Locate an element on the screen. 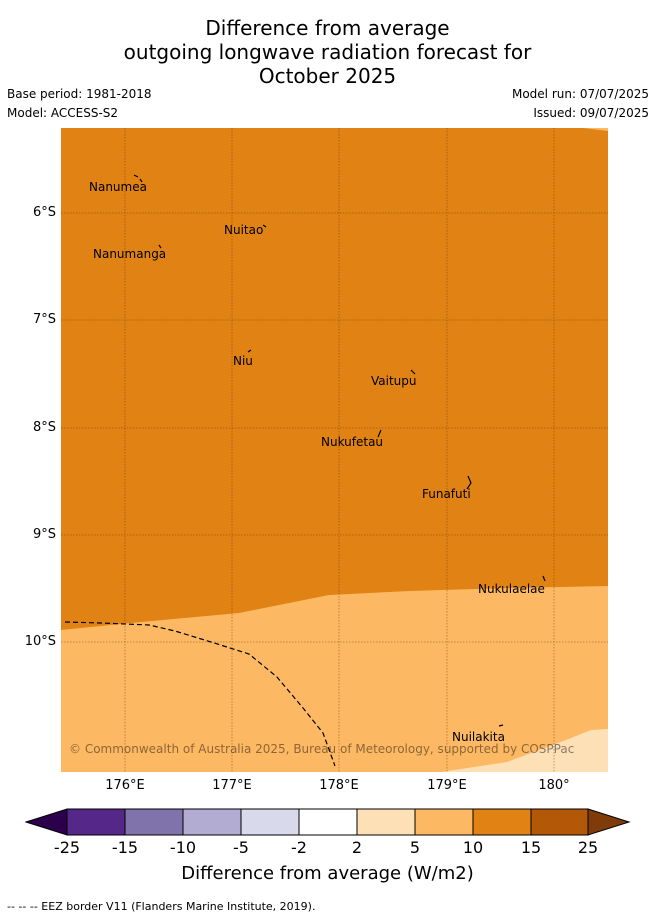  island-label-nuitao: Nuitao is located at coordinates (244, 230).